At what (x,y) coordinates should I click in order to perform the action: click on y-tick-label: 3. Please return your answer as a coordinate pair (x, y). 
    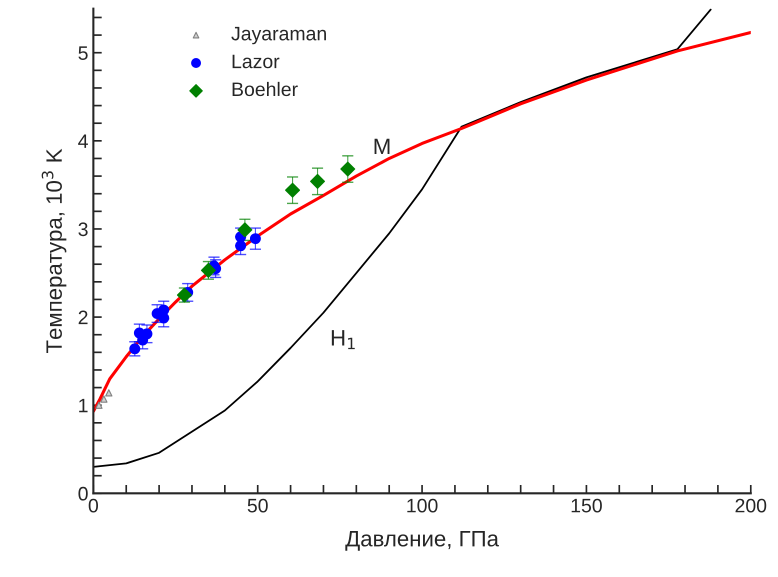
    Looking at the image, I should click on (83, 229).